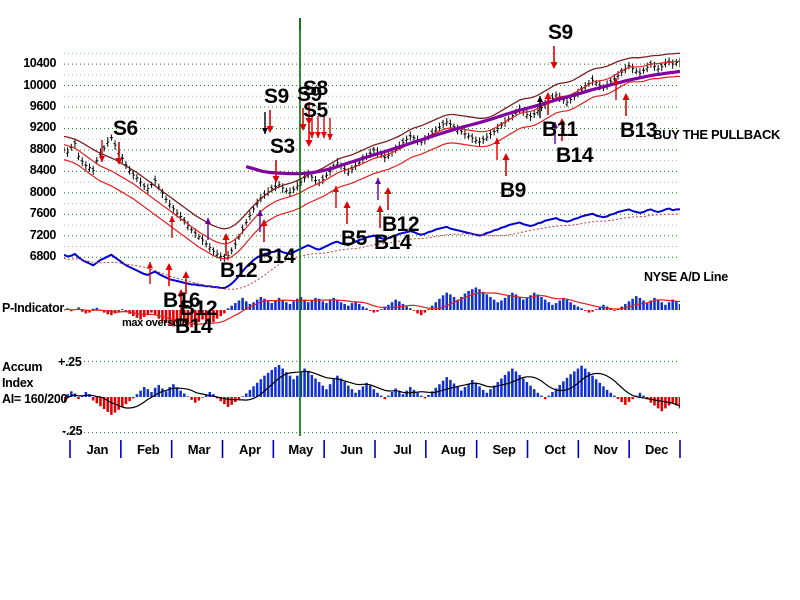  What do you see at coordinates (513, 190) in the screenshot?
I see `signal-label-b9: B9` at bounding box center [513, 190].